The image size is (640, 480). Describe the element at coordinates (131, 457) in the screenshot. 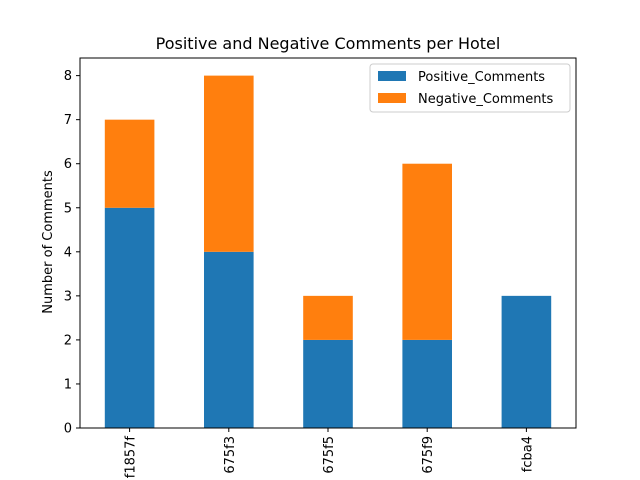

I see `x-tick-label-0: f1857f` at that location.